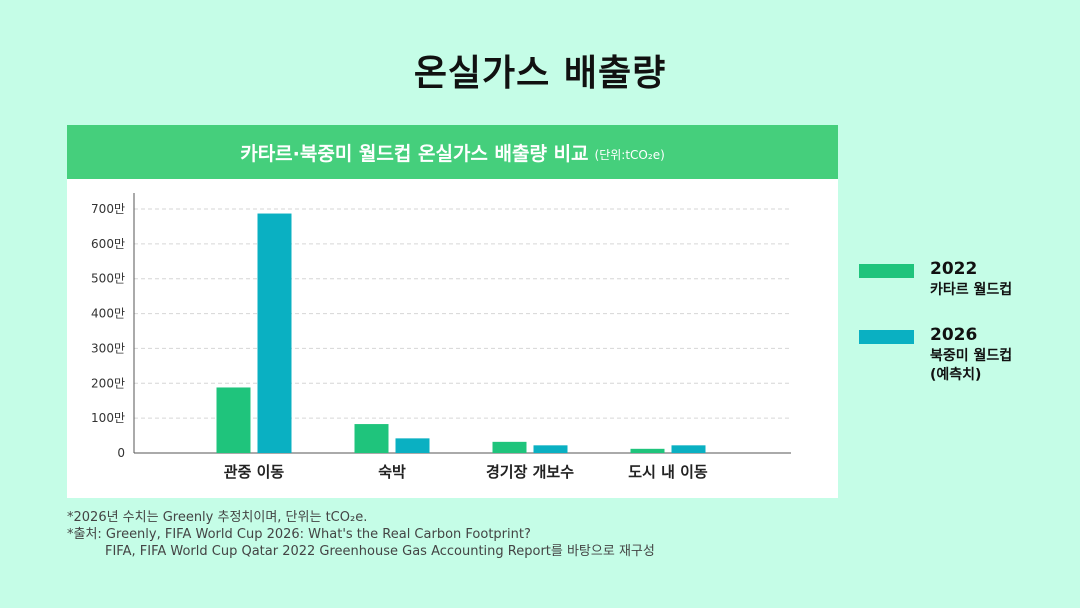 This screenshot has width=1080, height=608. Describe the element at coordinates (668, 472) in the screenshot. I see `x-tick-label: 도시 내 이동` at that location.